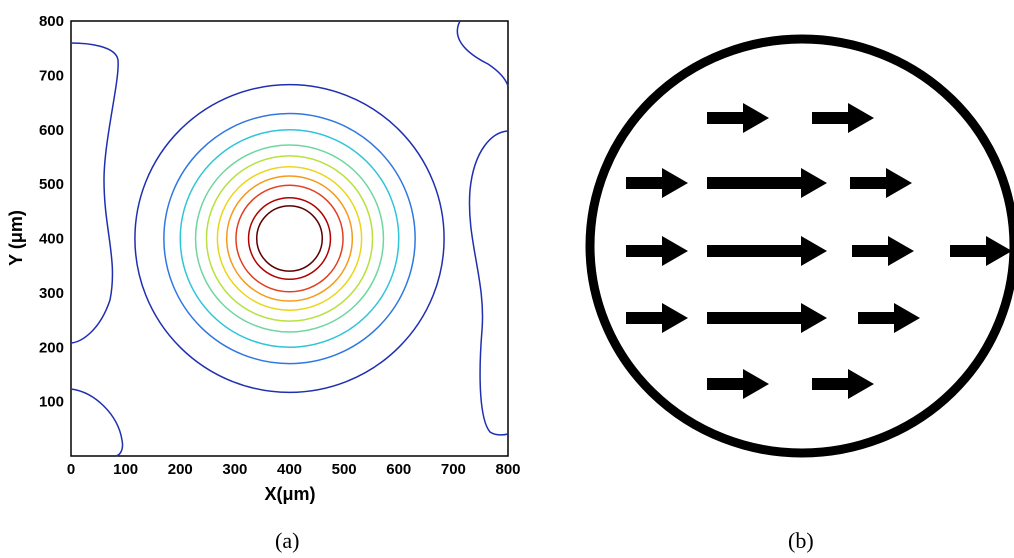 This screenshot has height=558, width=1014. I want to click on x-tick-label: 0, so click(71, 469).